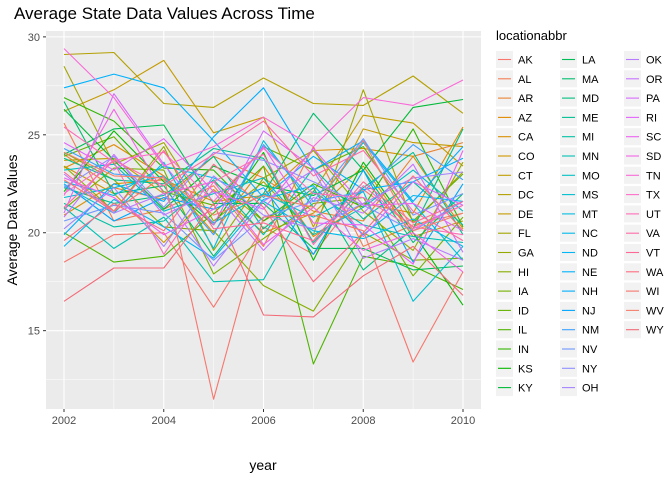 This screenshot has height=480, width=672. What do you see at coordinates (653, 254) in the screenshot?
I see `legend-label-vt: VT` at bounding box center [653, 254].